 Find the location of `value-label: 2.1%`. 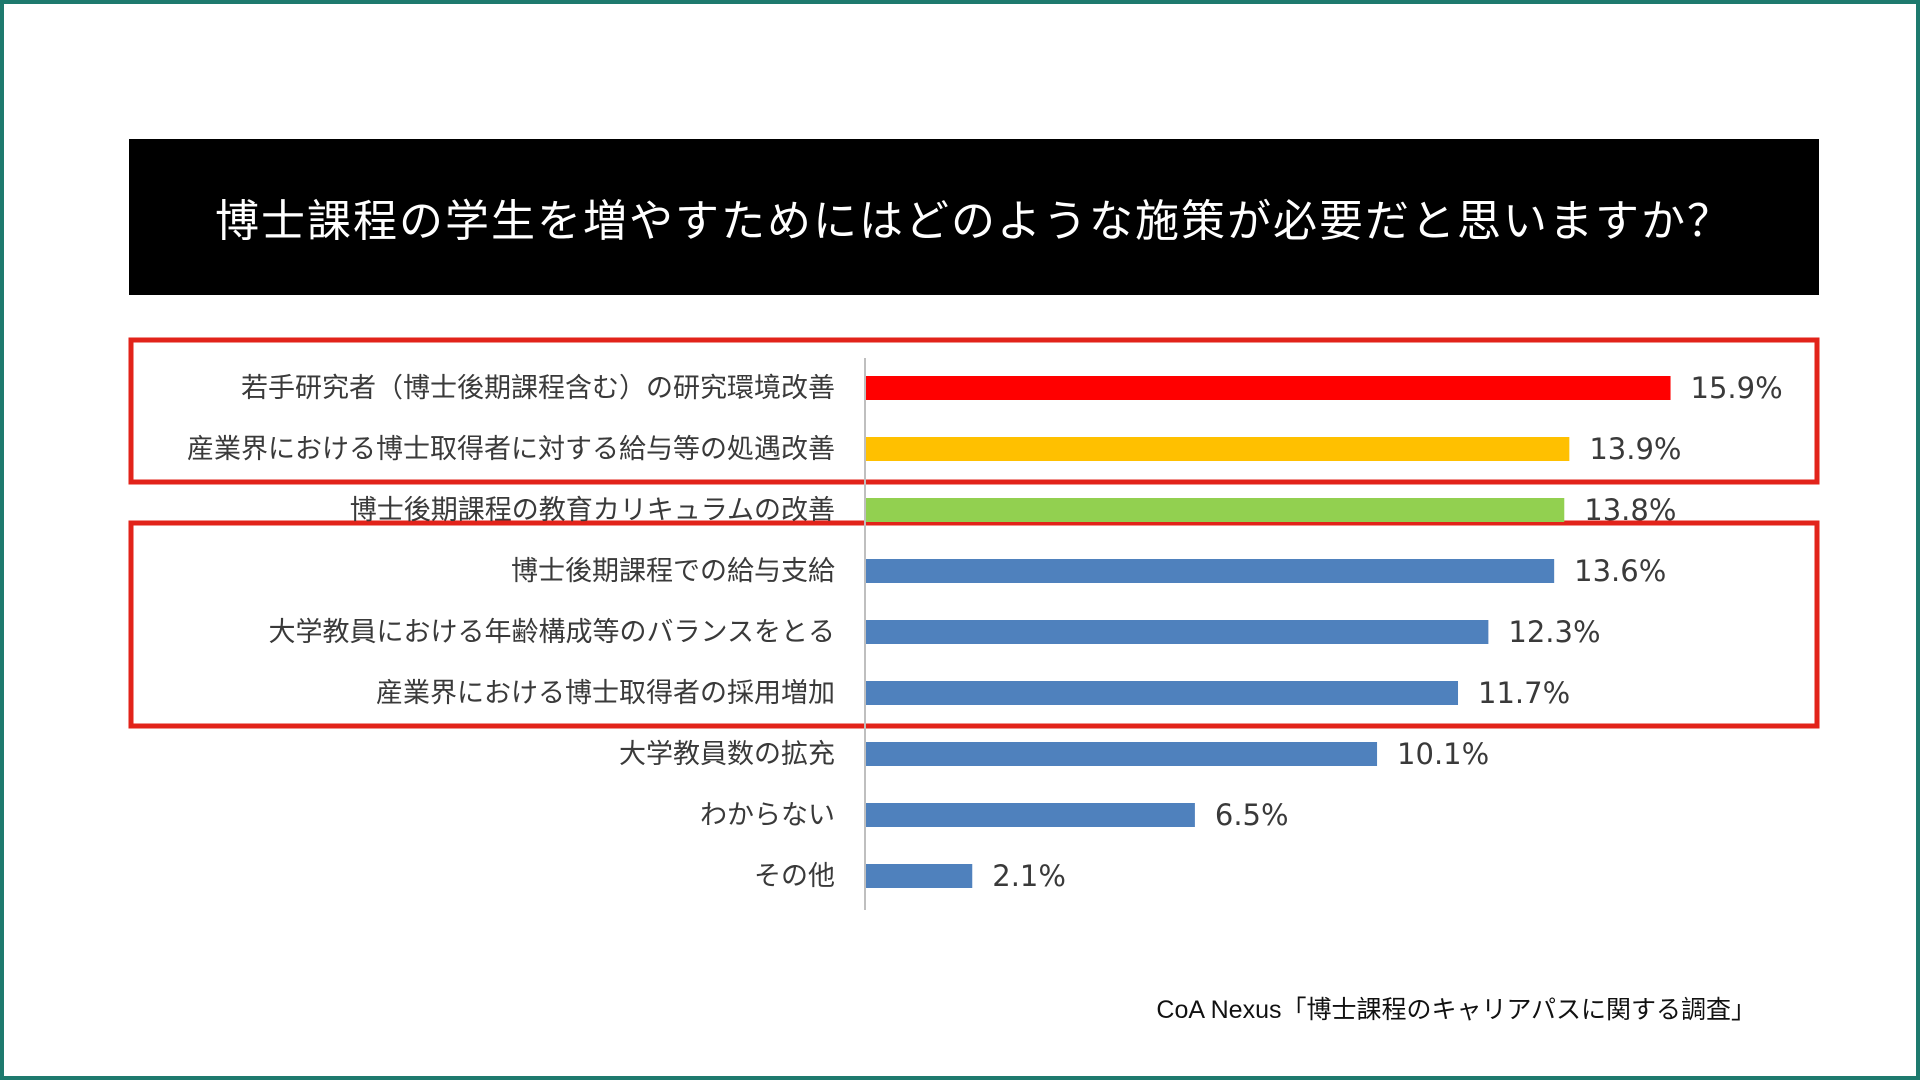

value-label: 2.1% is located at coordinates (1029, 876).